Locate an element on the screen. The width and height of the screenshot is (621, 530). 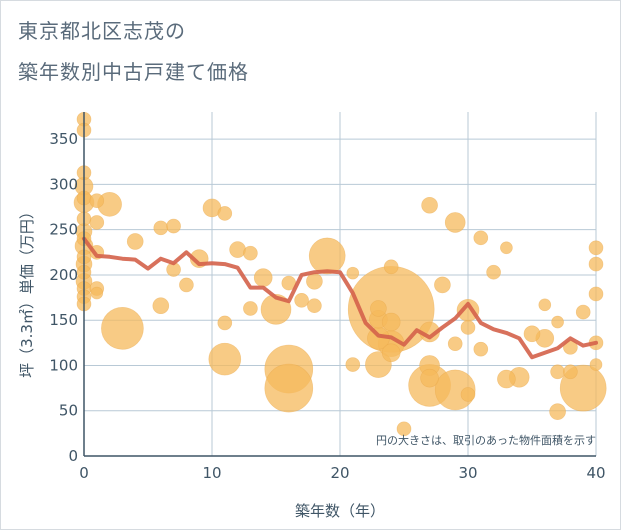
x-tick-label: 10 is located at coordinates (211, 473).